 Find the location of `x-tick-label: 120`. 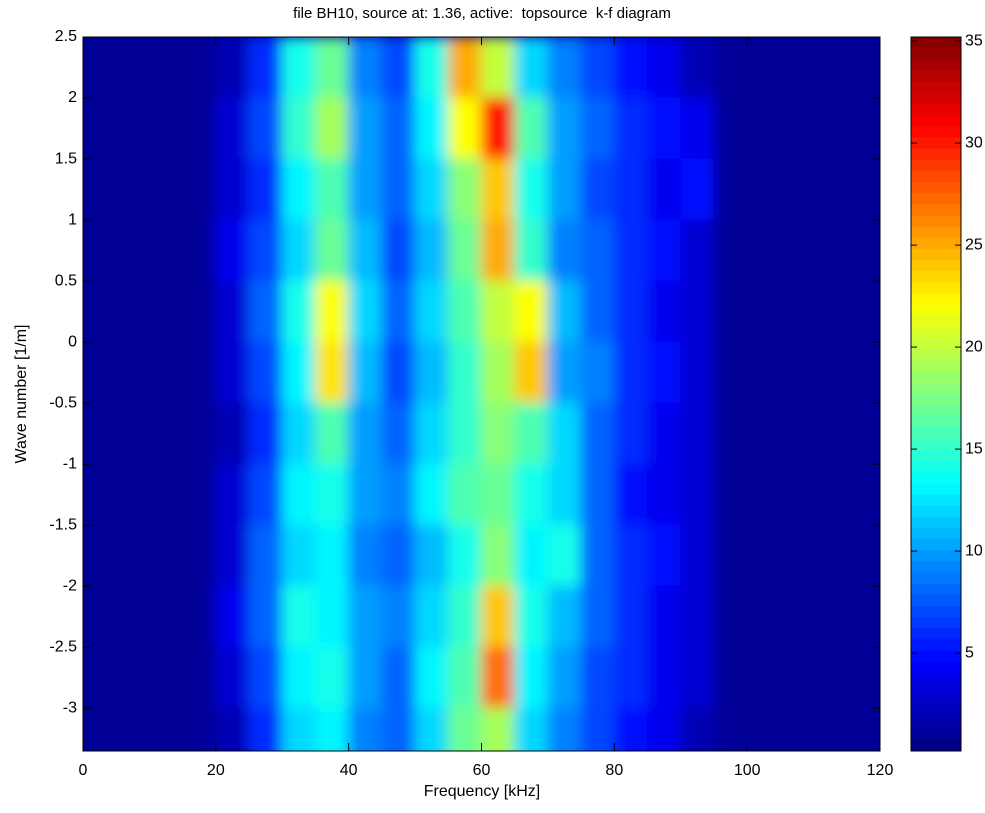

x-tick-label: 120 is located at coordinates (880, 770).